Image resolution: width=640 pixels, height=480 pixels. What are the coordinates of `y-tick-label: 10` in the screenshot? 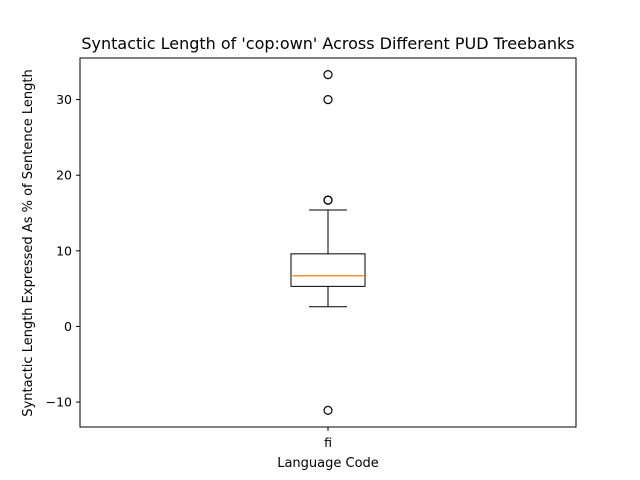 It's located at (64, 250).